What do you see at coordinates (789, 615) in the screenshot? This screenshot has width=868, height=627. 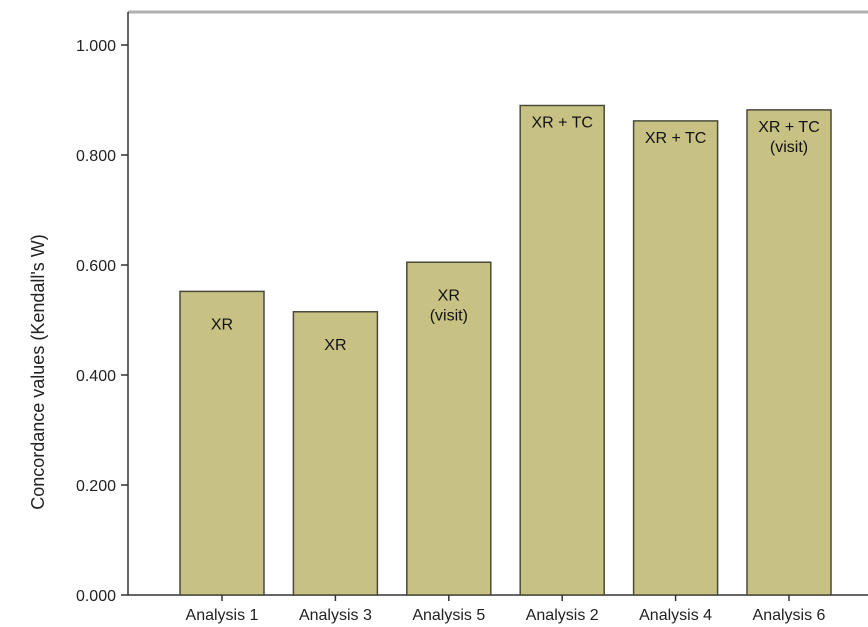 I see `x-tick-label: Analysis 6` at bounding box center [789, 615].